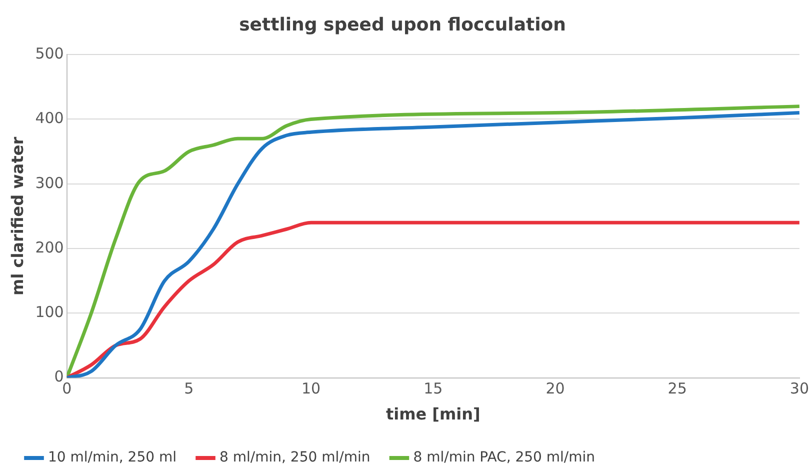 Image resolution: width=812 pixels, height=475 pixels. I want to click on x-tick-label: 5, so click(189, 389).